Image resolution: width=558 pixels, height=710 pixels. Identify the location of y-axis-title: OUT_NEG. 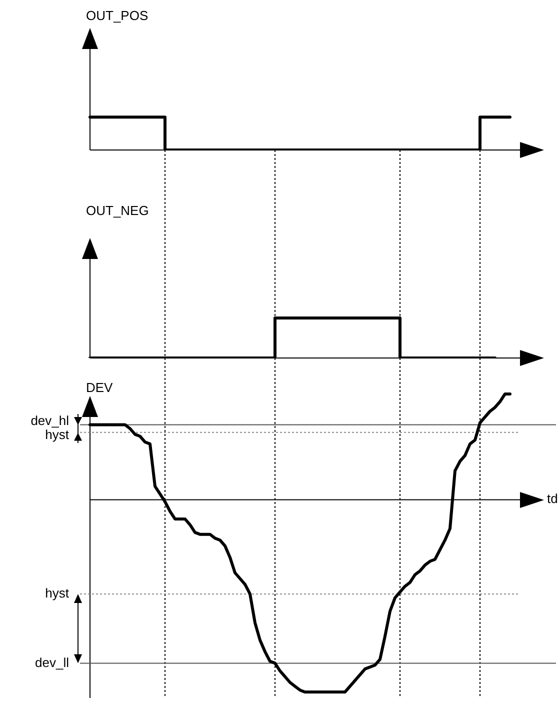
(117, 210).